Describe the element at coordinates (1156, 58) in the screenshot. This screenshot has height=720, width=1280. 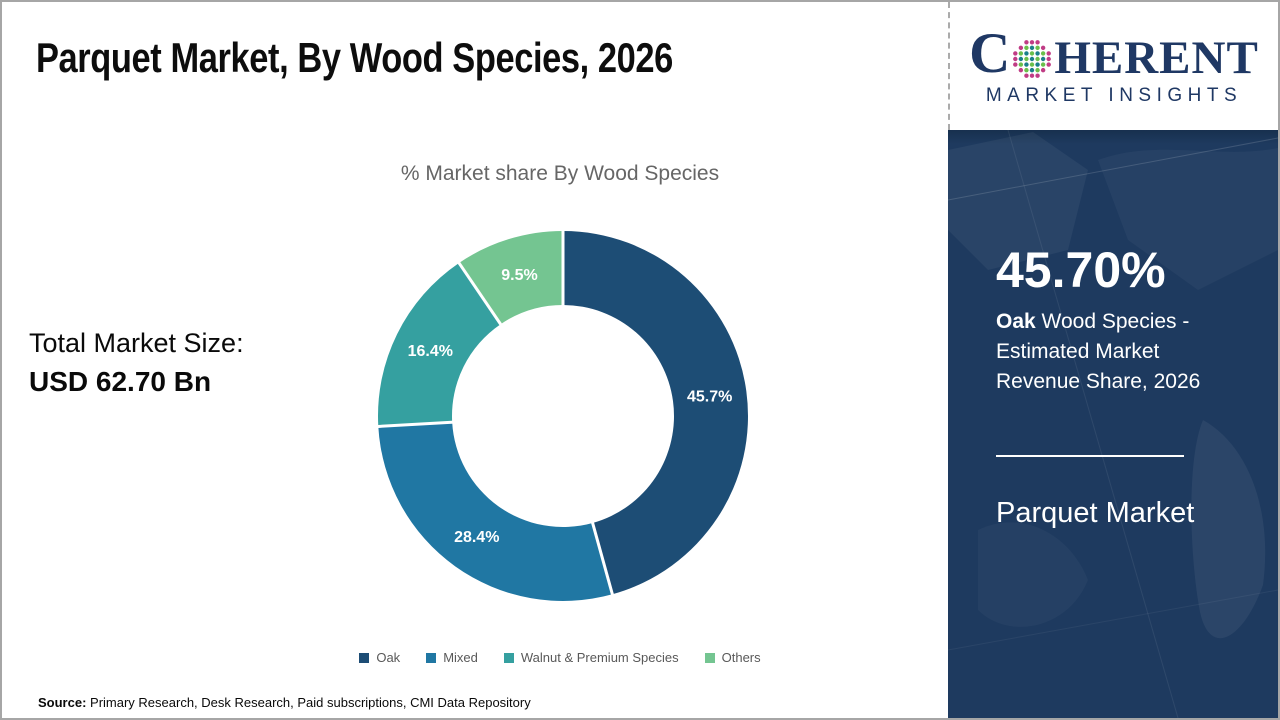
I see `logo-word: HERENT` at that location.